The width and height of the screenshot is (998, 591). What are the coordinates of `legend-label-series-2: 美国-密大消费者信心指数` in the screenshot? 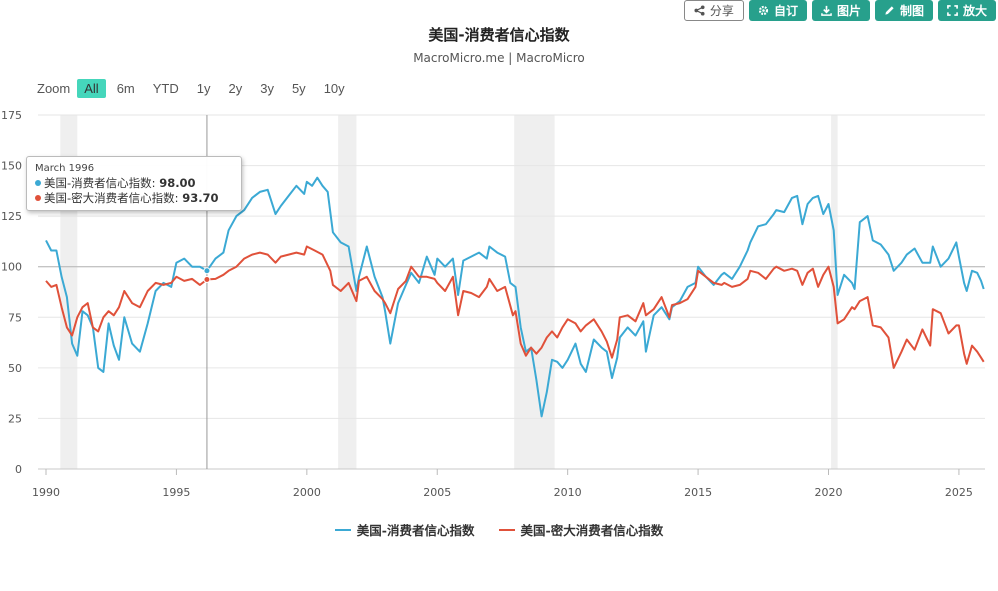 It's located at (592, 530).